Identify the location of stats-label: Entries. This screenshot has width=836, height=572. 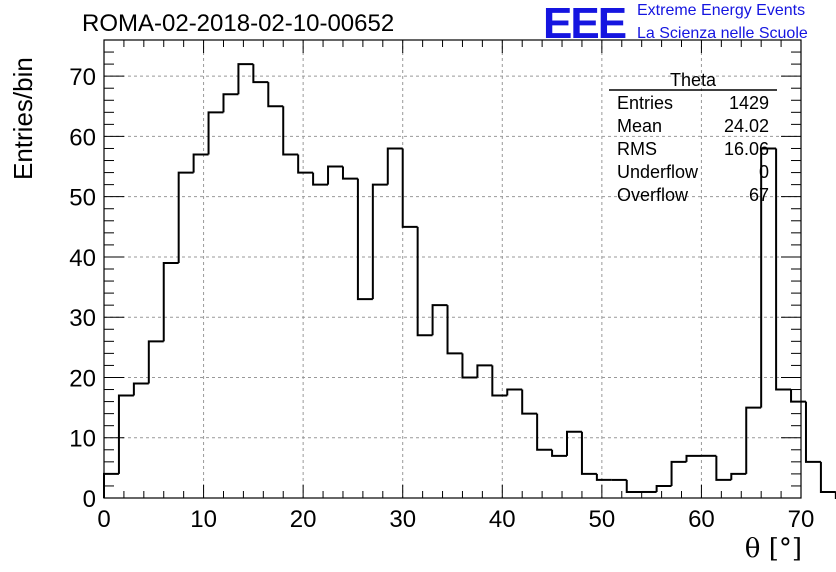
(645, 103).